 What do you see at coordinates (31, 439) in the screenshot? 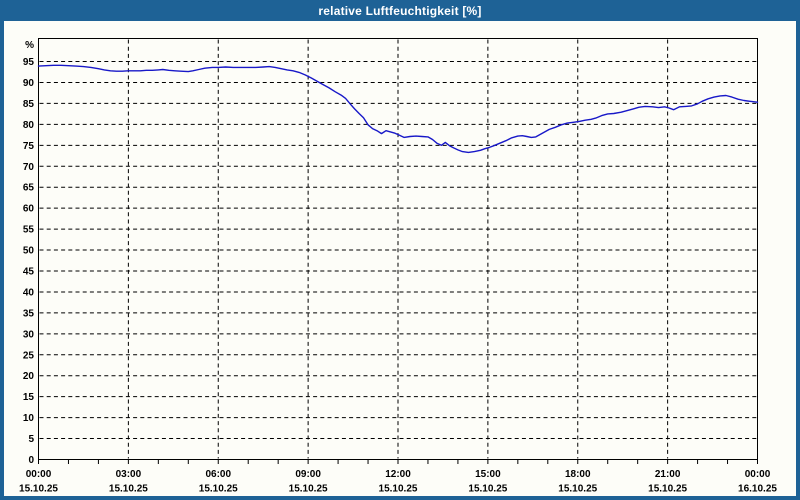
I see `svg-text: 5` at bounding box center [31, 439].